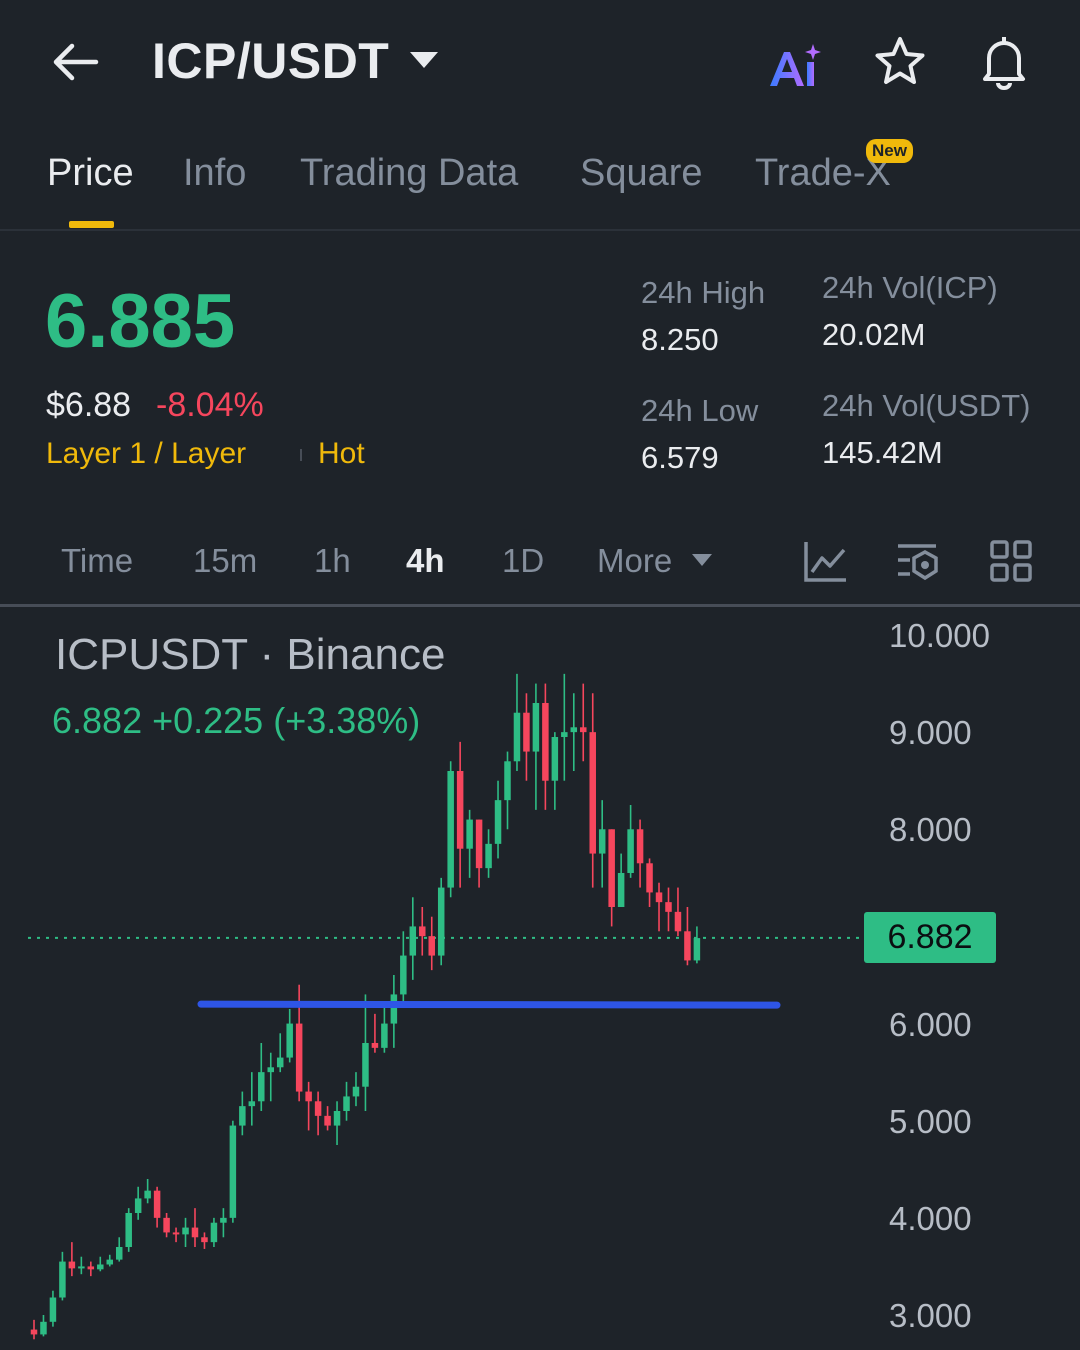  What do you see at coordinates (1004, 61) in the screenshot?
I see `bell-icon` at bounding box center [1004, 61].